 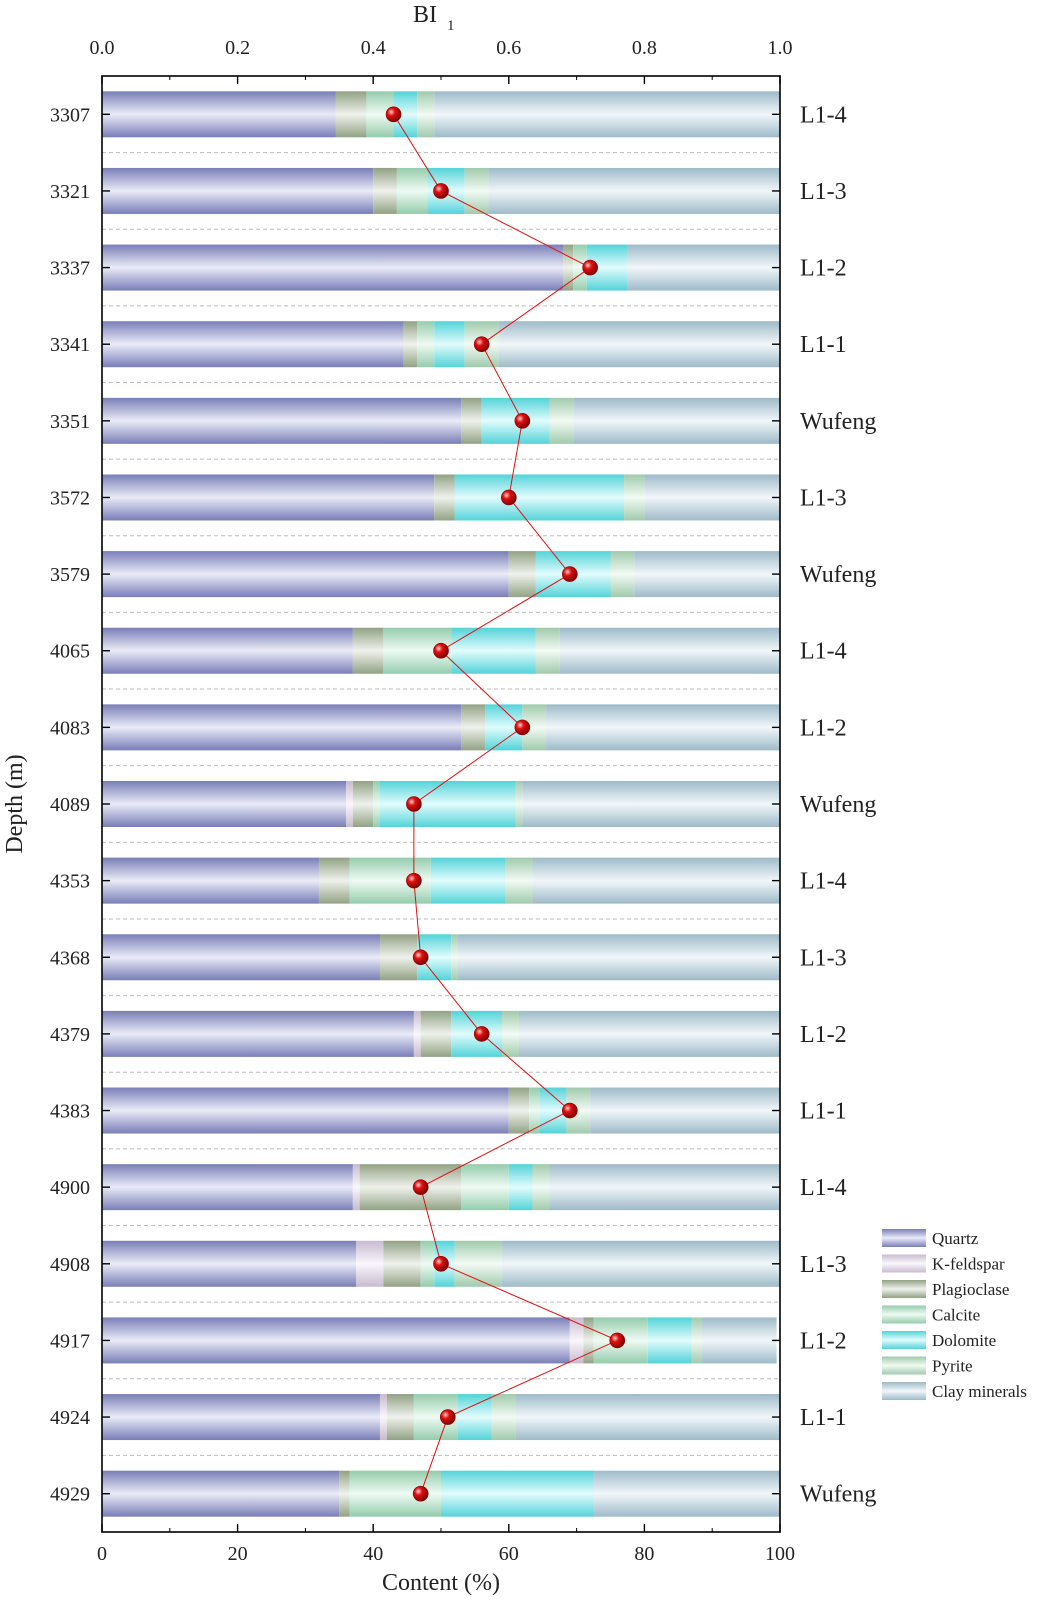 What do you see at coordinates (15, 803) in the screenshot?
I see `y-axis-title: Depth (m)` at bounding box center [15, 803].